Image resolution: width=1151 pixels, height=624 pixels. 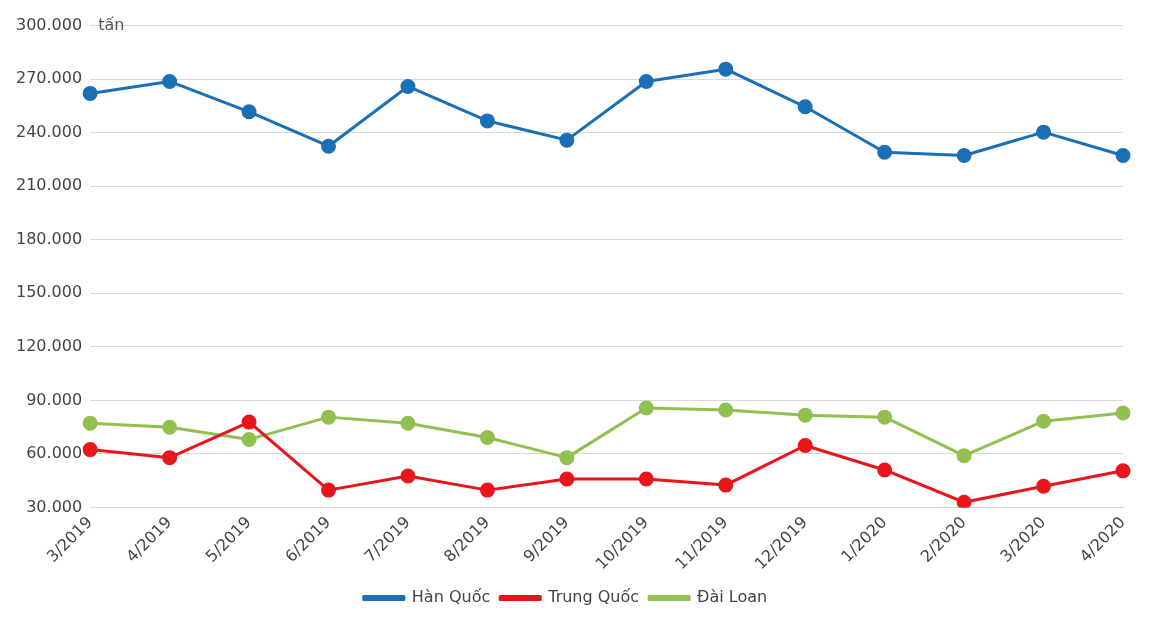 I want to click on y-tick-label: 30.000, so click(x=54, y=506).